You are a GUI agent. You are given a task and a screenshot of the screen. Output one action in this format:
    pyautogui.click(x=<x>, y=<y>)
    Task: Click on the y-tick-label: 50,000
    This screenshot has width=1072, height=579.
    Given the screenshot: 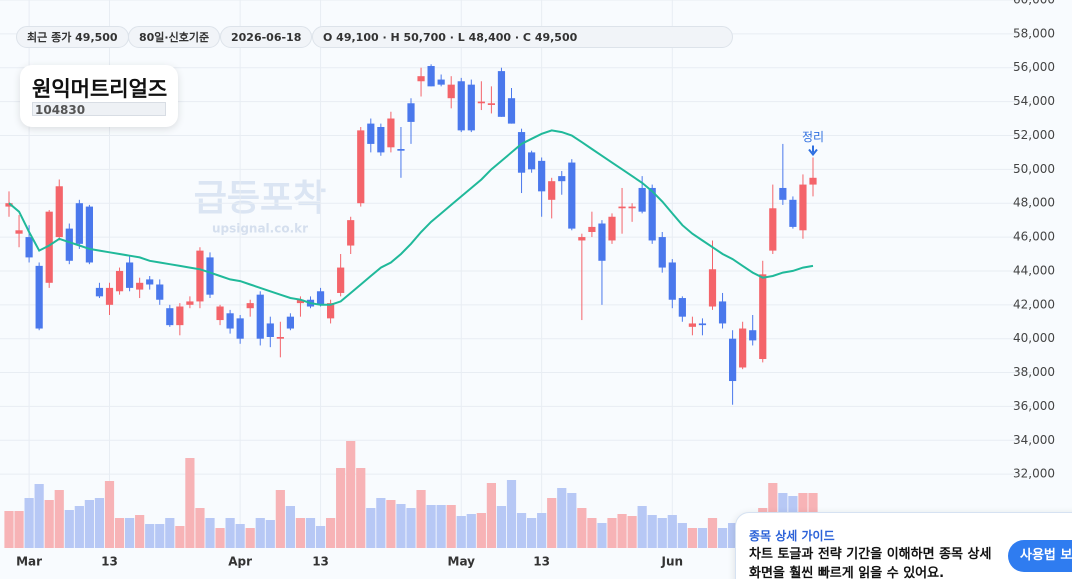 What is the action you would take?
    pyautogui.click(x=1034, y=169)
    